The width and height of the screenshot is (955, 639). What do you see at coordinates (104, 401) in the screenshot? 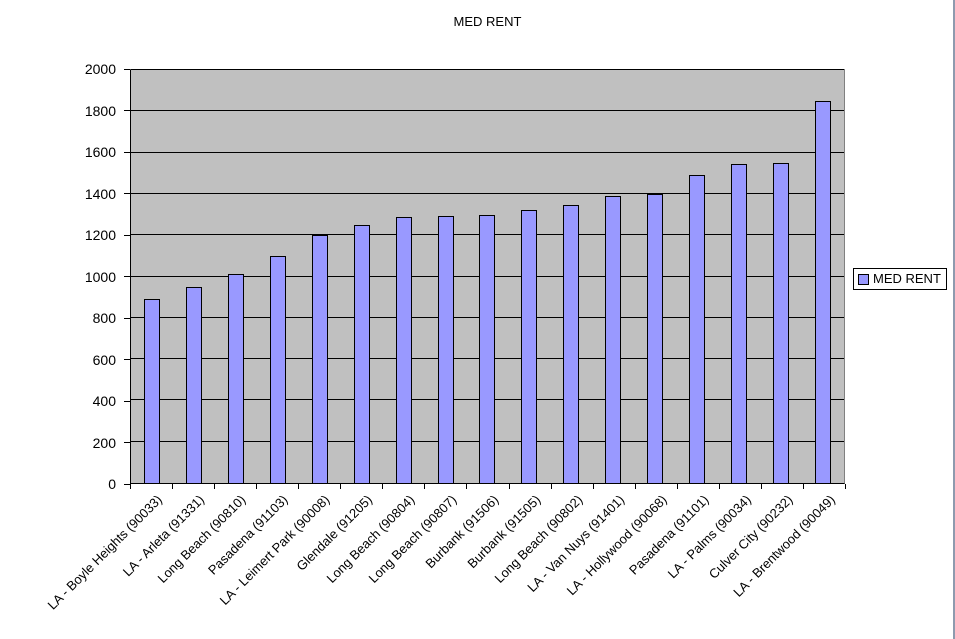
I see `y-axis-tick-label: 400` at bounding box center [104, 401].